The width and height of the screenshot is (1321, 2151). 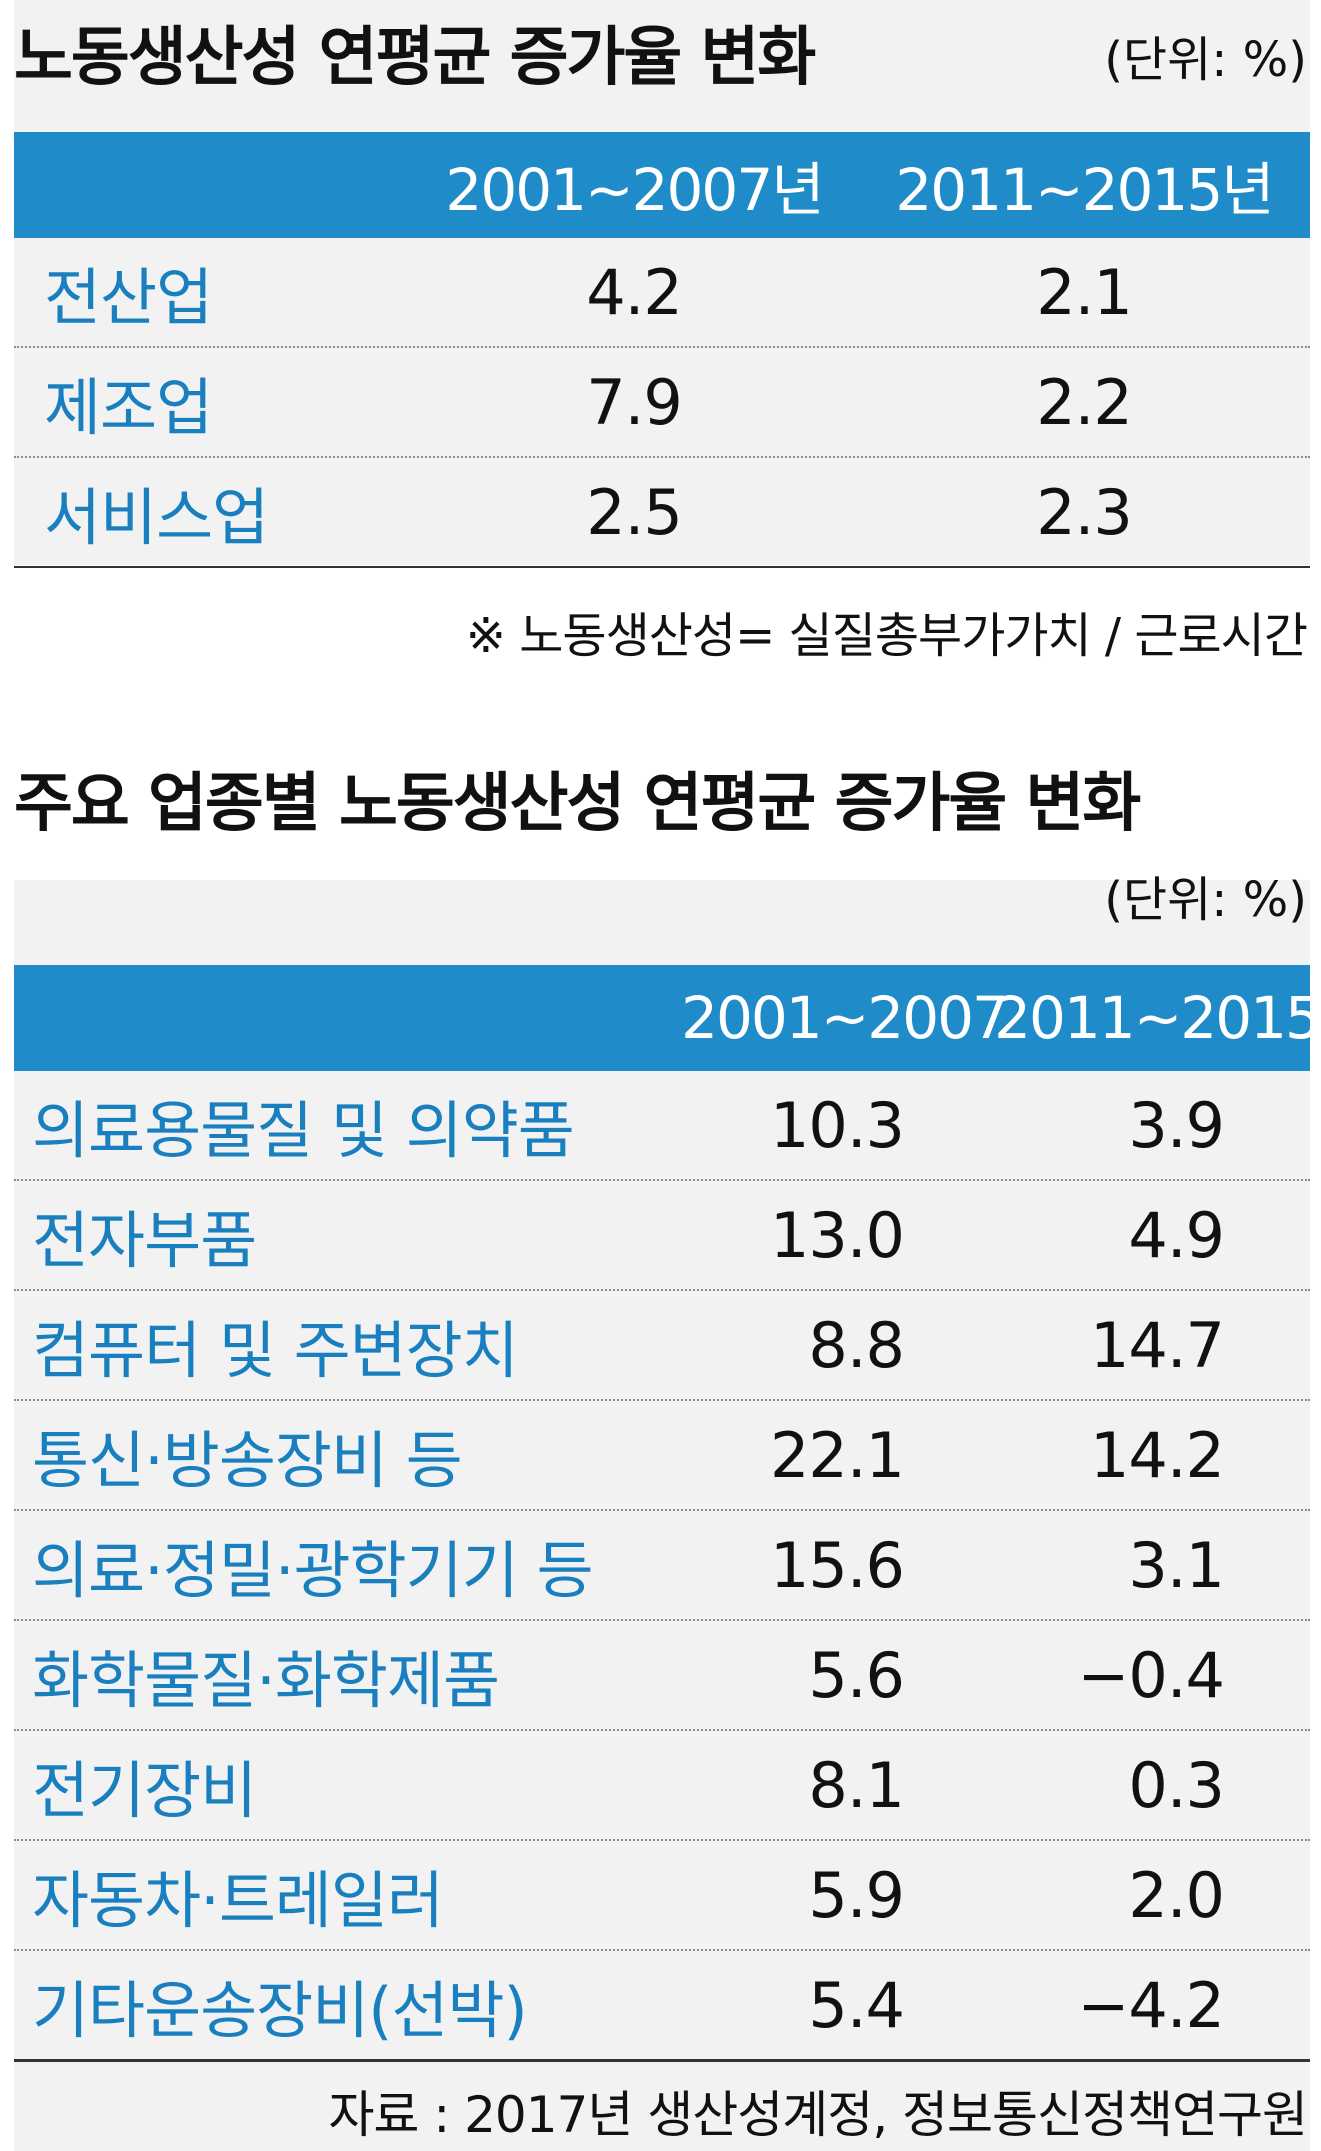 I want to click on table-row: 통신·방송장비 등 22.1 14.2, so click(x=662, y=1456).